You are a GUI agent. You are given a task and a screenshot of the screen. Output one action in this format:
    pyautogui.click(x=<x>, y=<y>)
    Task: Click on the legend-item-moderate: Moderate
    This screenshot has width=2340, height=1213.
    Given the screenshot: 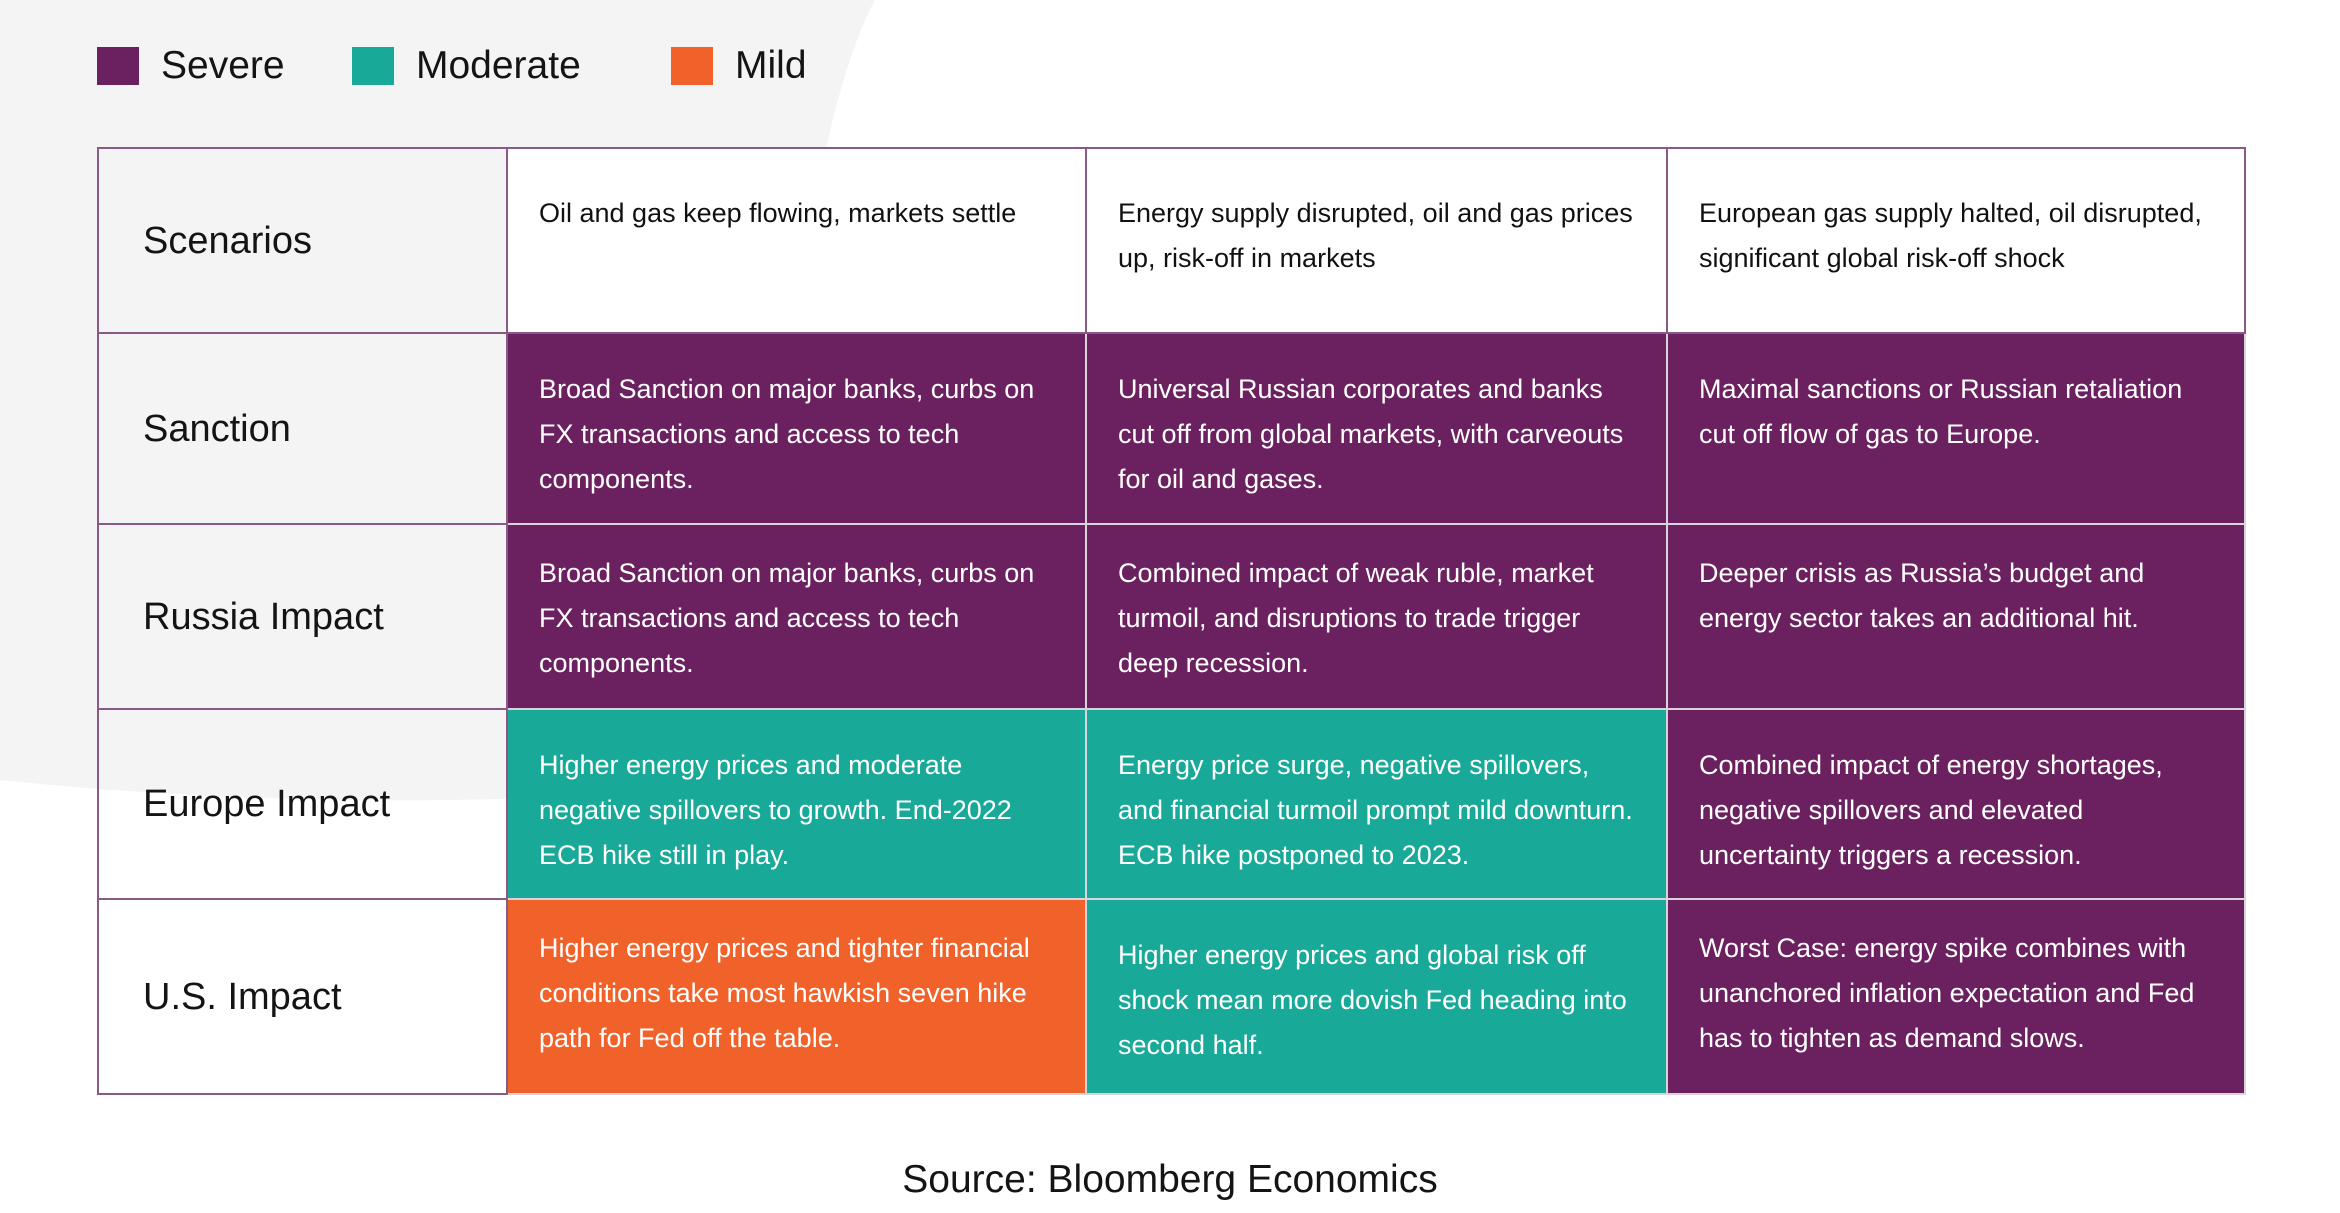 What is the action you would take?
    pyautogui.click(x=466, y=66)
    